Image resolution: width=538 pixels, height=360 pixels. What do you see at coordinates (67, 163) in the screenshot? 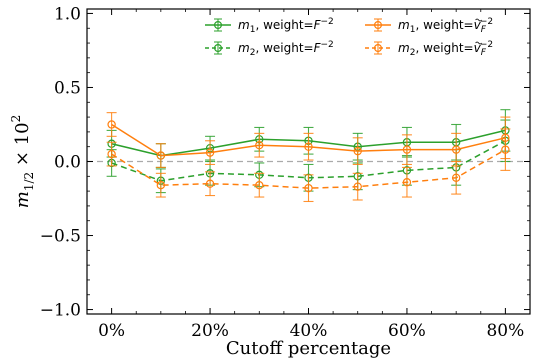
I see `y-tick-label: 0.0` at bounding box center [67, 163].